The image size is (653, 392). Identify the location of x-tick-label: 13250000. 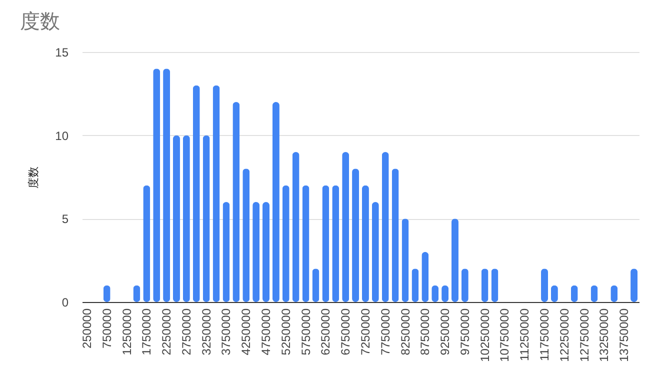
(604, 335).